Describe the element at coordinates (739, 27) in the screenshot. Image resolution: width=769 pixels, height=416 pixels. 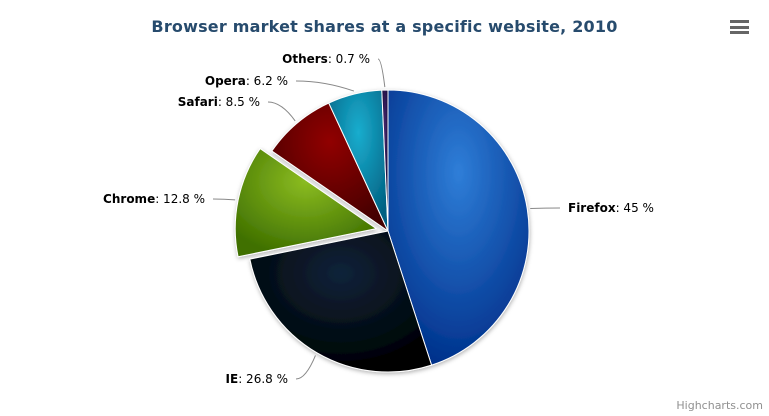
I see `context-menu-button` at that location.